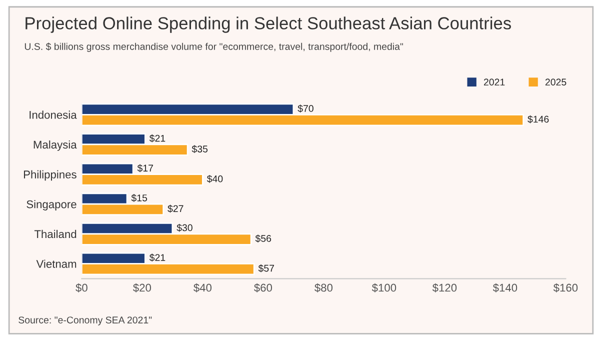 The height and width of the screenshot is (344, 605). Describe the element at coordinates (384, 287) in the screenshot. I see `x-tick-label: $100` at that location.